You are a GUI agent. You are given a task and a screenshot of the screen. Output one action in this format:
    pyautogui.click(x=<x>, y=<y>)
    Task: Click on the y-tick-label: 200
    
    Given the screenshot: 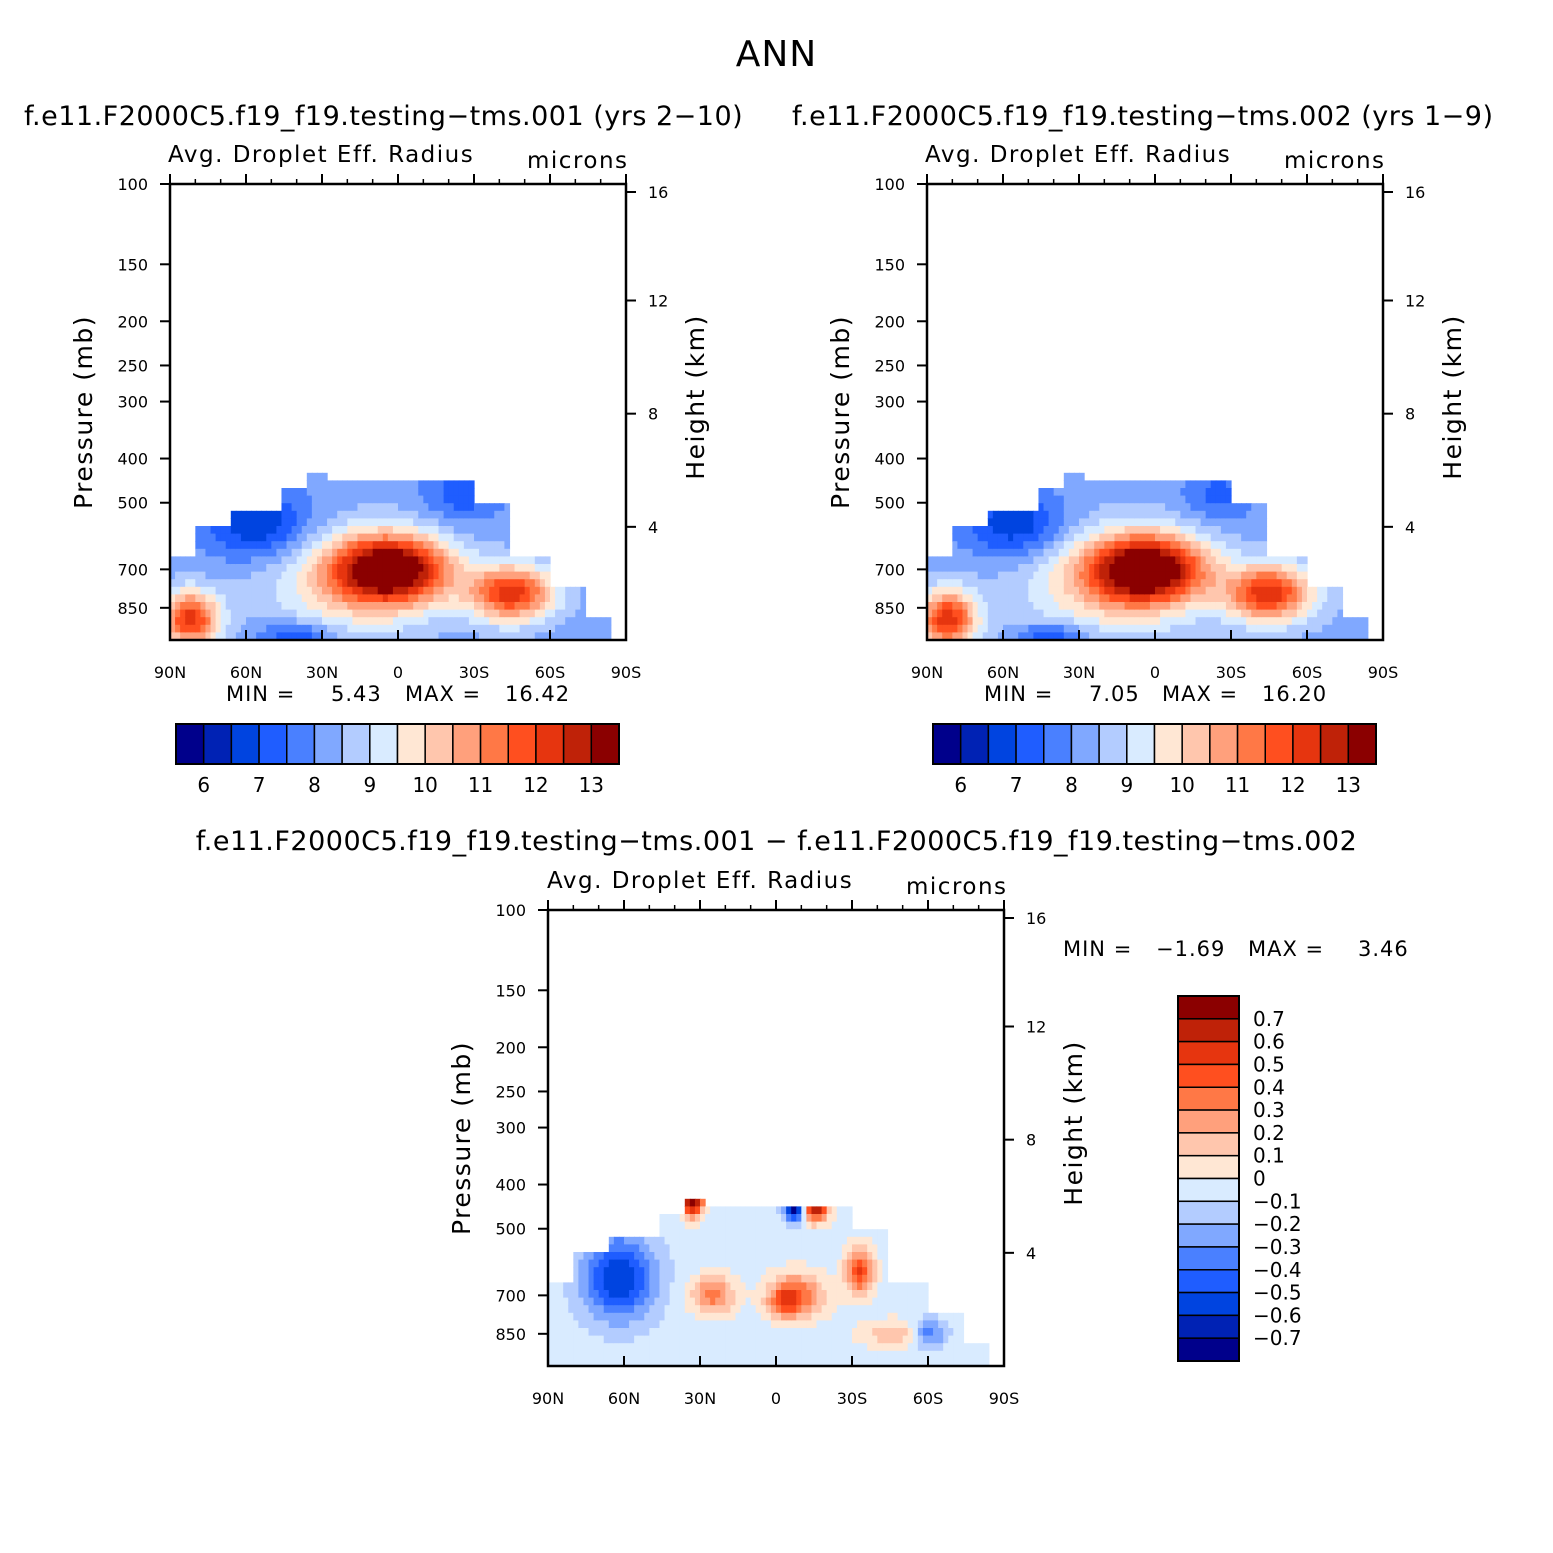 What is the action you would take?
    pyautogui.click(x=510, y=1047)
    